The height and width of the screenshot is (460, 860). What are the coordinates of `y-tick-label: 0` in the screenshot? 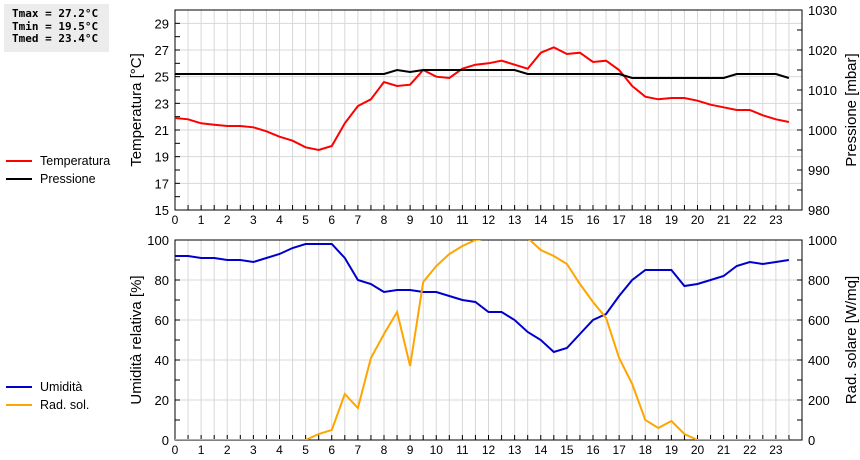 It's located at (165, 440).